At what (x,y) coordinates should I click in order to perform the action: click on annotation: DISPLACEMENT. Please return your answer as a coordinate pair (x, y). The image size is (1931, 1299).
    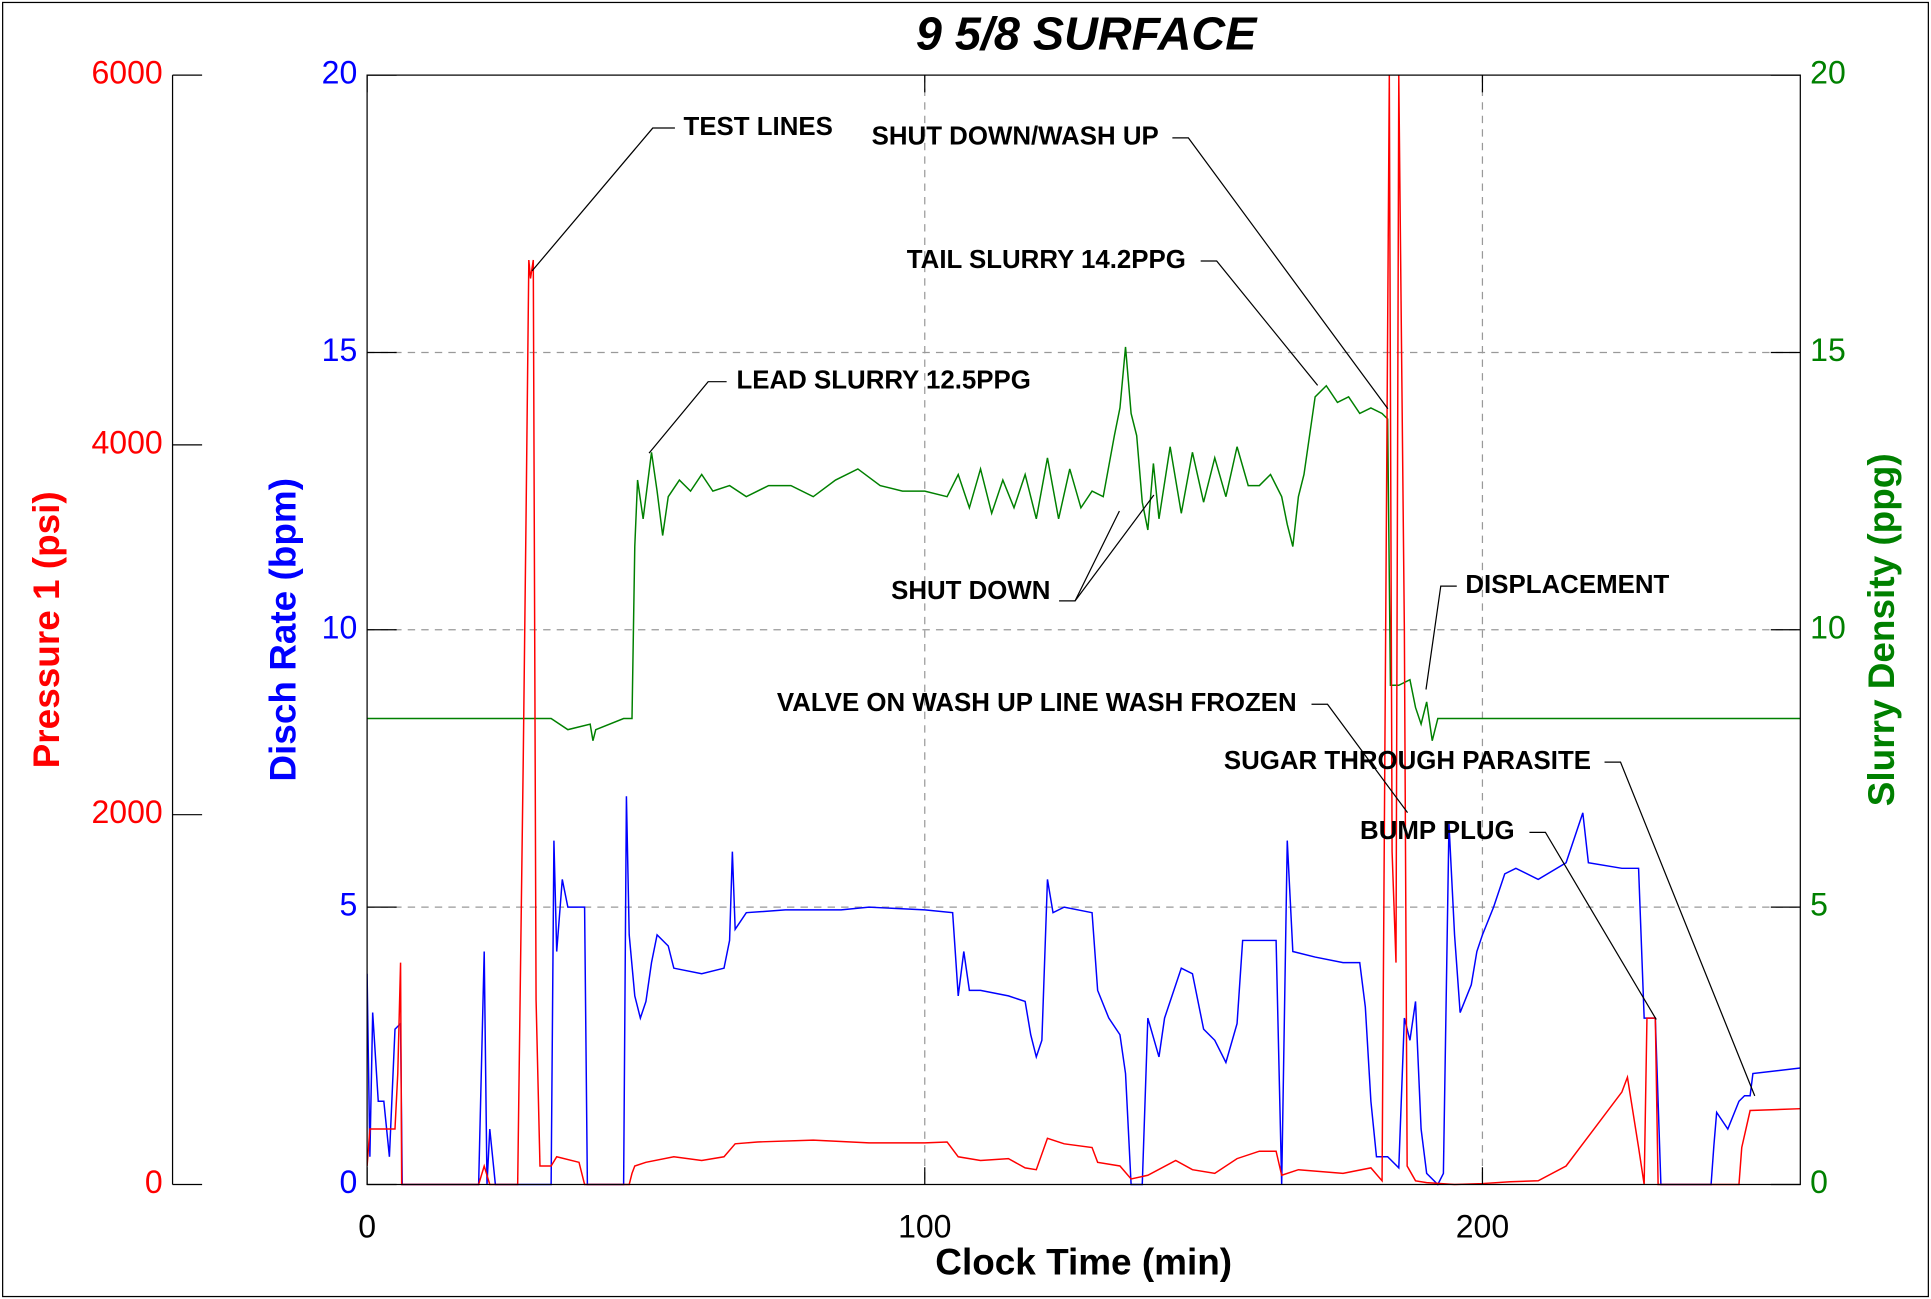
    Looking at the image, I should click on (1567, 585).